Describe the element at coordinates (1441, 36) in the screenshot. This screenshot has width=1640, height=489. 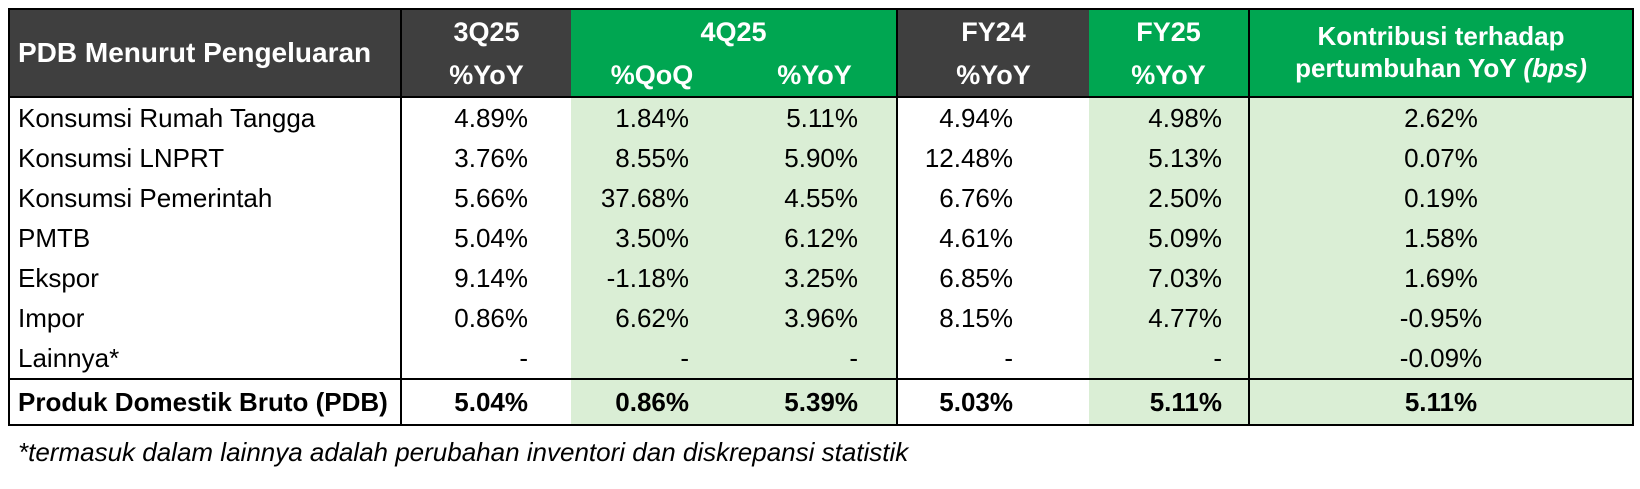
I see `header-kontribusi-line1: Kontribusi terhadap` at that location.